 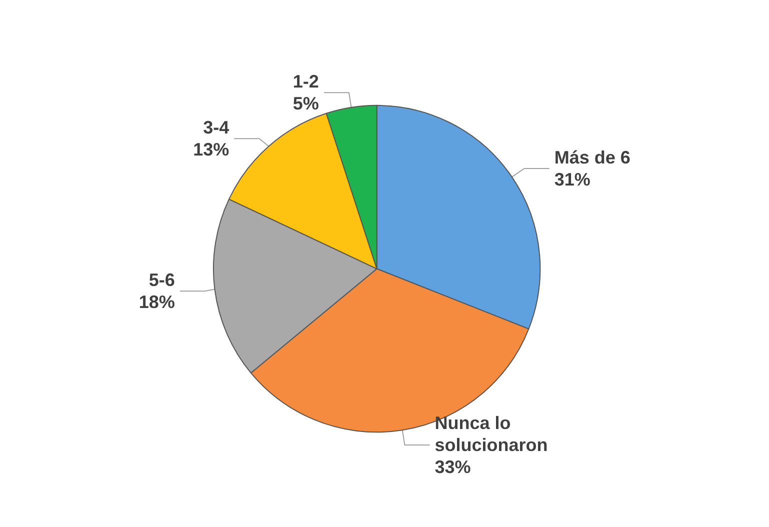 What do you see at coordinates (216, 128) in the screenshot?
I see `slice-label: 3-4` at bounding box center [216, 128].